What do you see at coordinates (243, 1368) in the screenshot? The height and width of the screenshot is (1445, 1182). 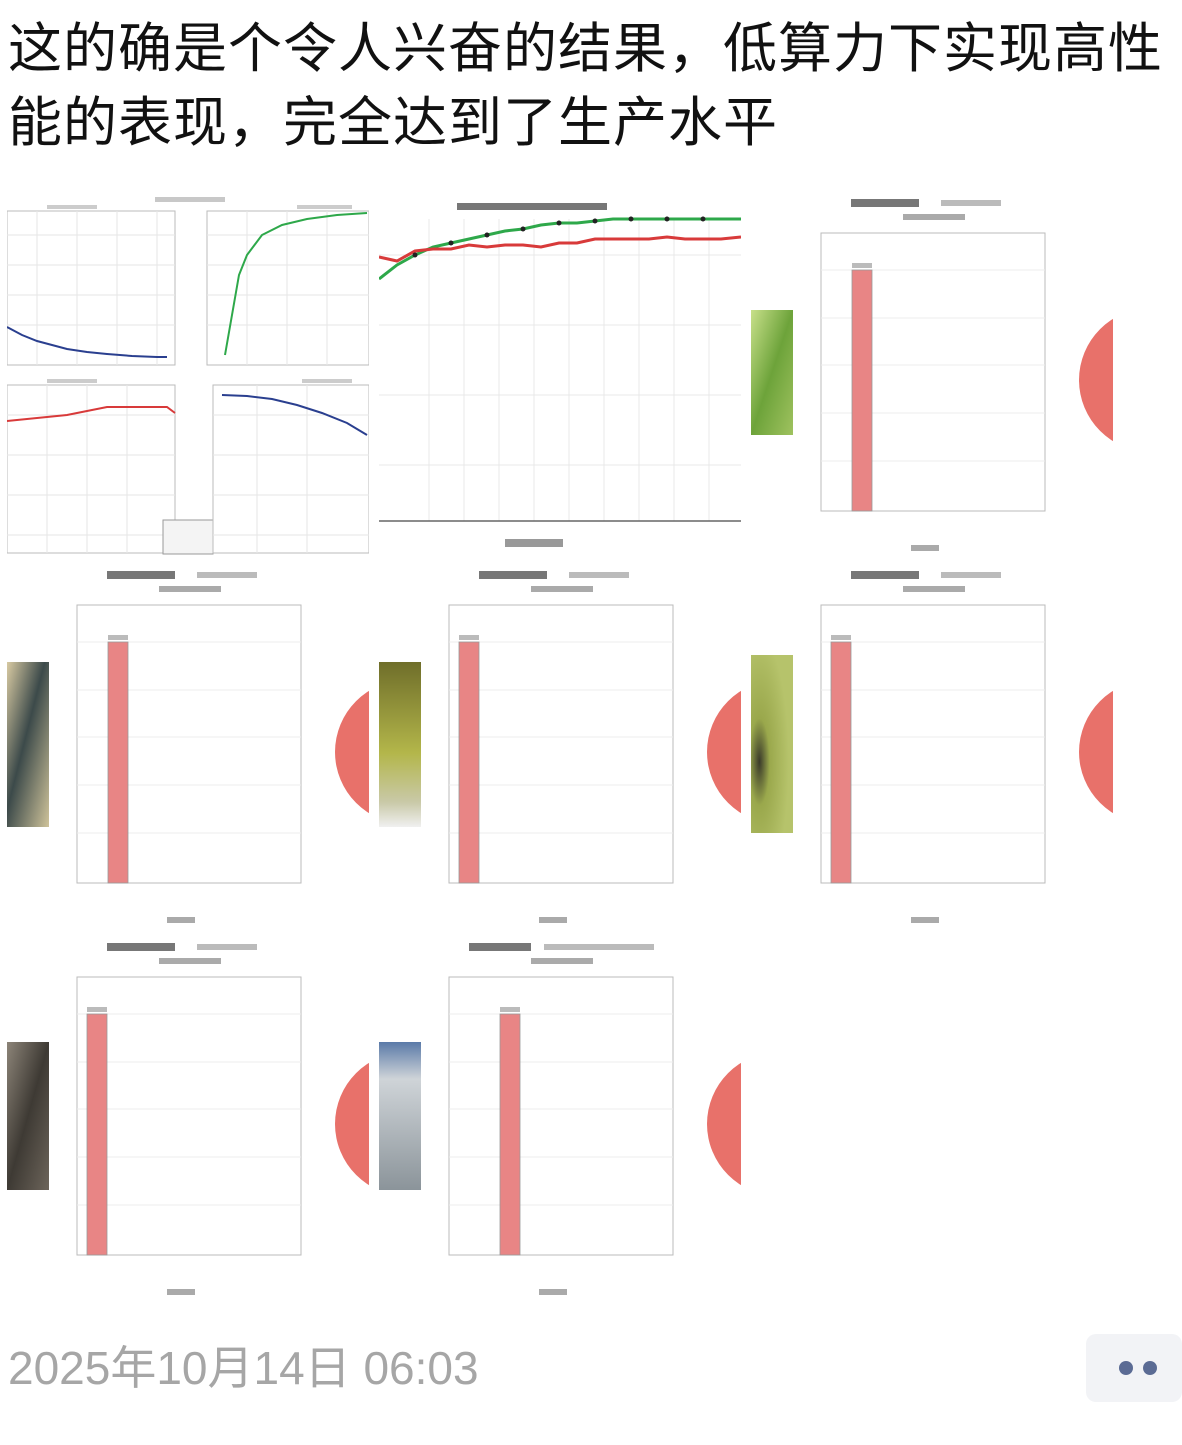 I see `post-timestamp: 2025年10月14日 06:03` at bounding box center [243, 1368].